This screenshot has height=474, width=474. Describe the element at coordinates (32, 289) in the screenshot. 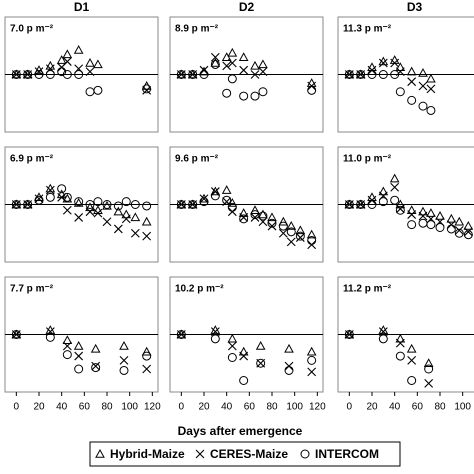

I see `panel-label: 7.7 p m⁻²` at that location.